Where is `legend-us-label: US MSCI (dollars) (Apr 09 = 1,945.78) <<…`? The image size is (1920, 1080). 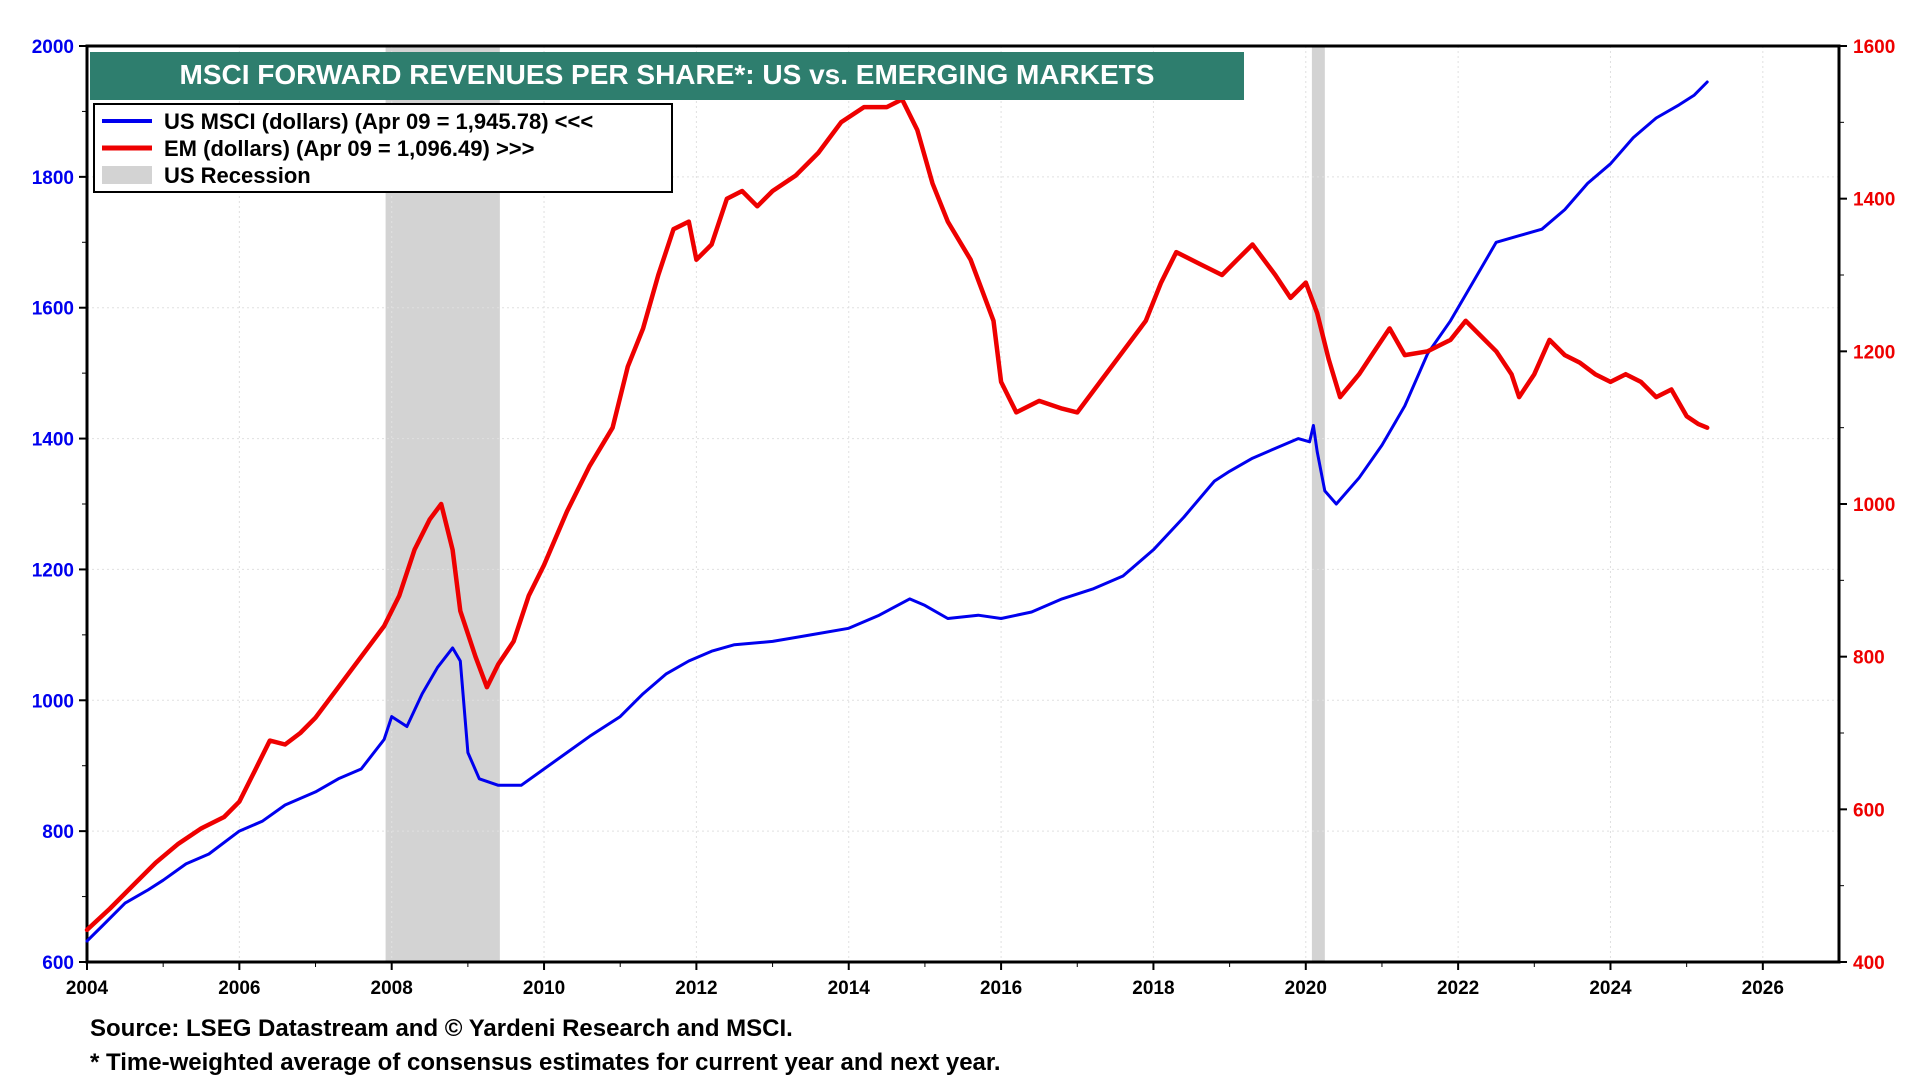 legend-us-label: US MSCI (dollars) (Apr 09 = 1,945.78) <<… is located at coordinates (378, 121).